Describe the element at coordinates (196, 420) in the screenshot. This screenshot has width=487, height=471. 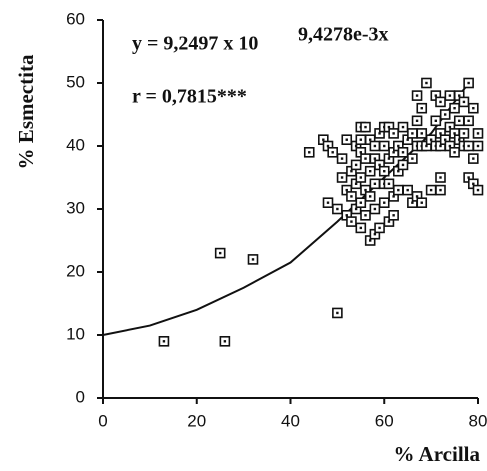
I see `x-tick-label: 20` at that location.